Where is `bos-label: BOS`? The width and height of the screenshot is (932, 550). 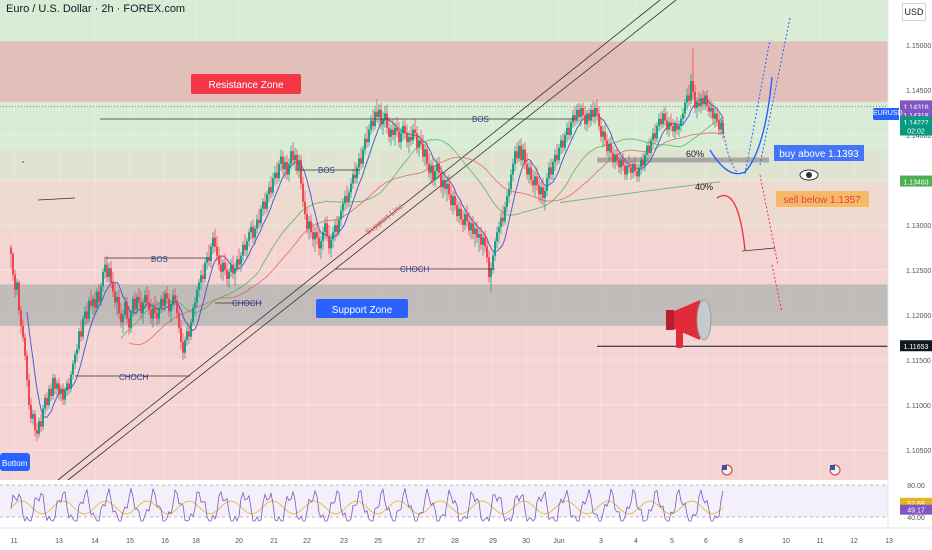 bos-label: BOS is located at coordinates (326, 170).